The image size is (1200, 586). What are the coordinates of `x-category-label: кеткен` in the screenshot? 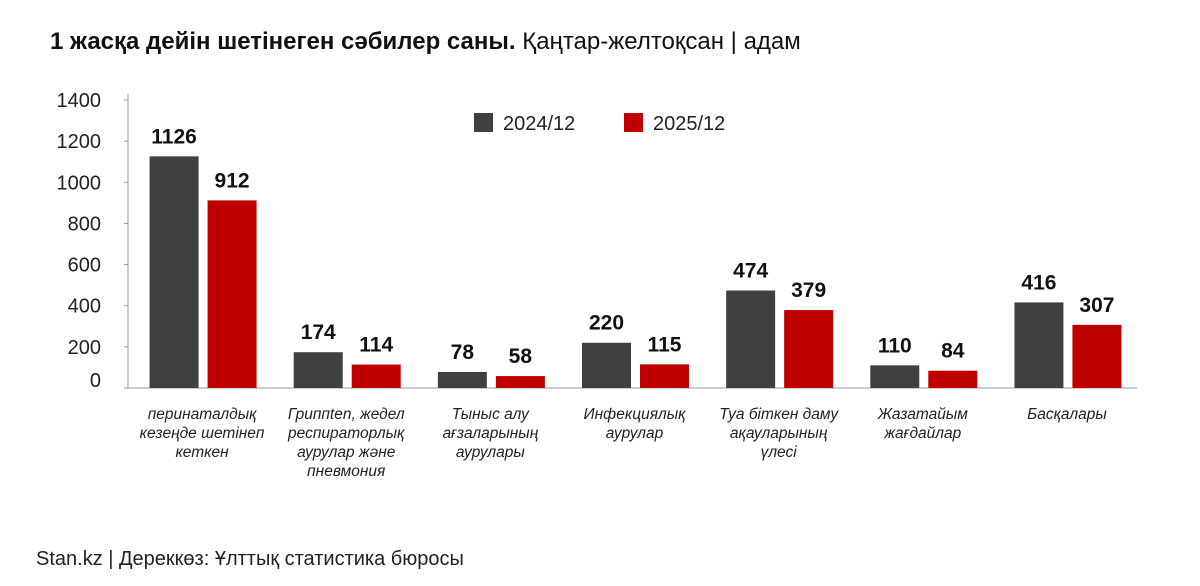 It's located at (202, 452).